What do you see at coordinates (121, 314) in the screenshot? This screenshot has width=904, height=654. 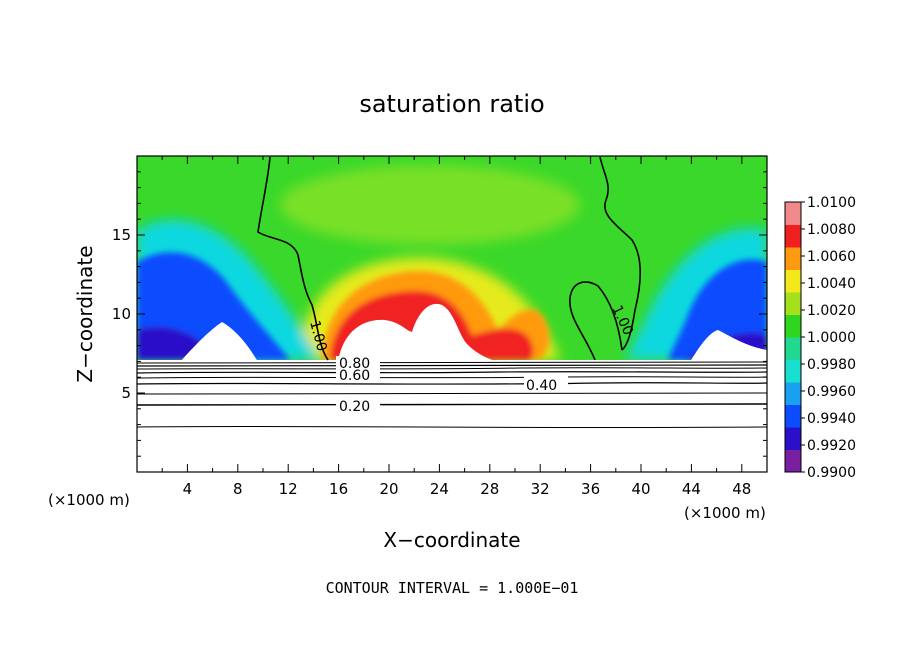 I see `y-tick-label: 10` at bounding box center [121, 314].